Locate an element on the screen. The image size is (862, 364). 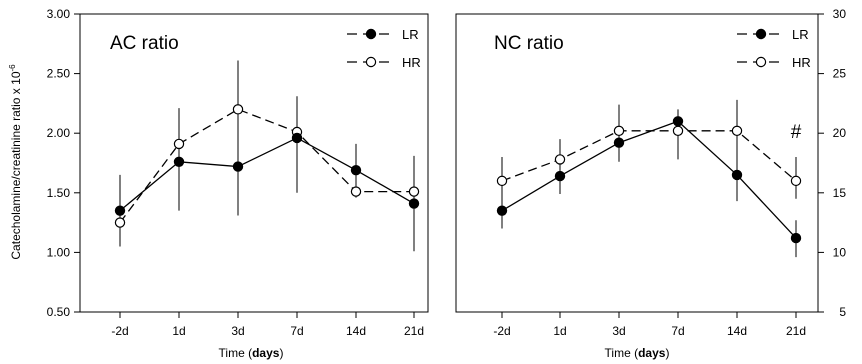
x-axis-label-right: Time (days) is located at coordinates (637, 353).